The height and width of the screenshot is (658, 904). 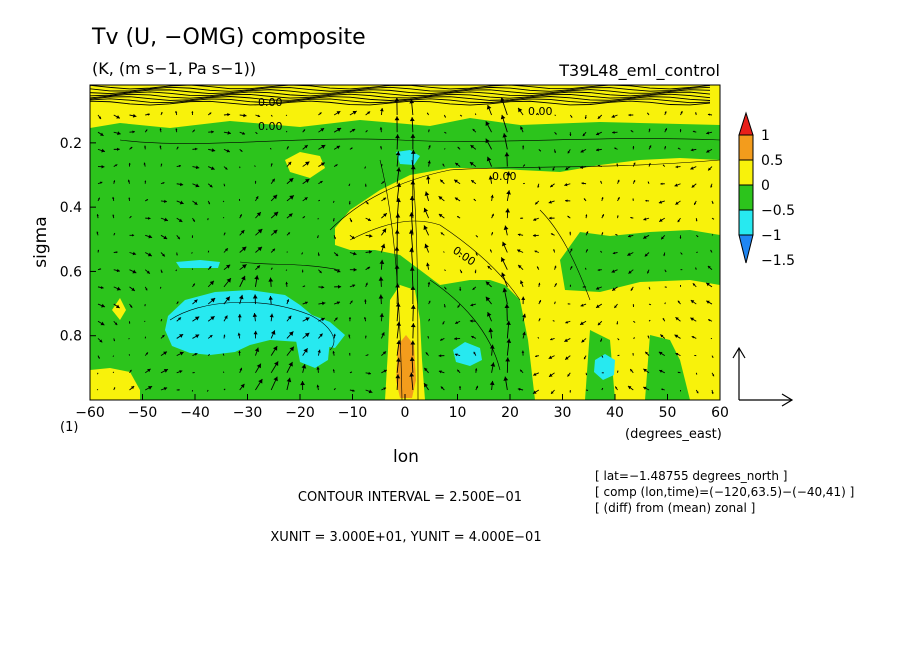 I want to click on info-line: [ lat=−1.48755 degrees_north ], so click(x=691, y=476).